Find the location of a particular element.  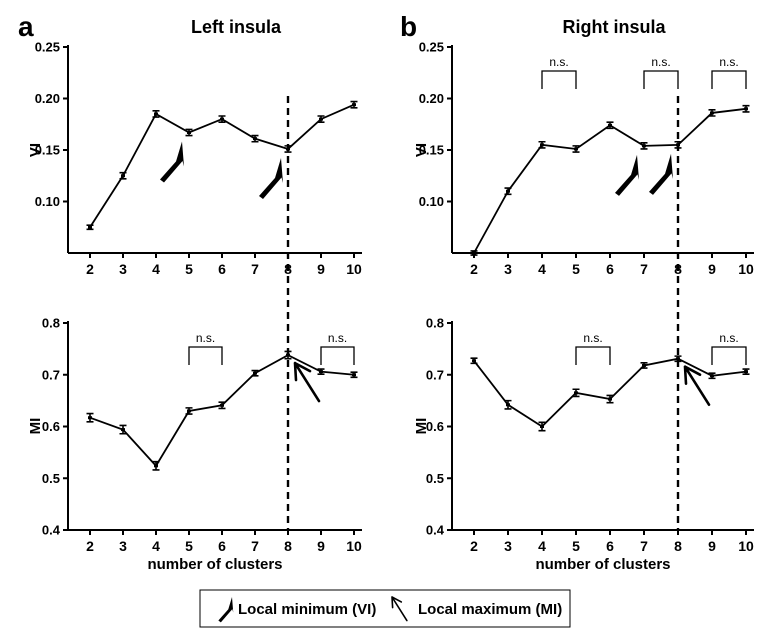

y-tick-label: 0.7 is located at coordinates (435, 374).